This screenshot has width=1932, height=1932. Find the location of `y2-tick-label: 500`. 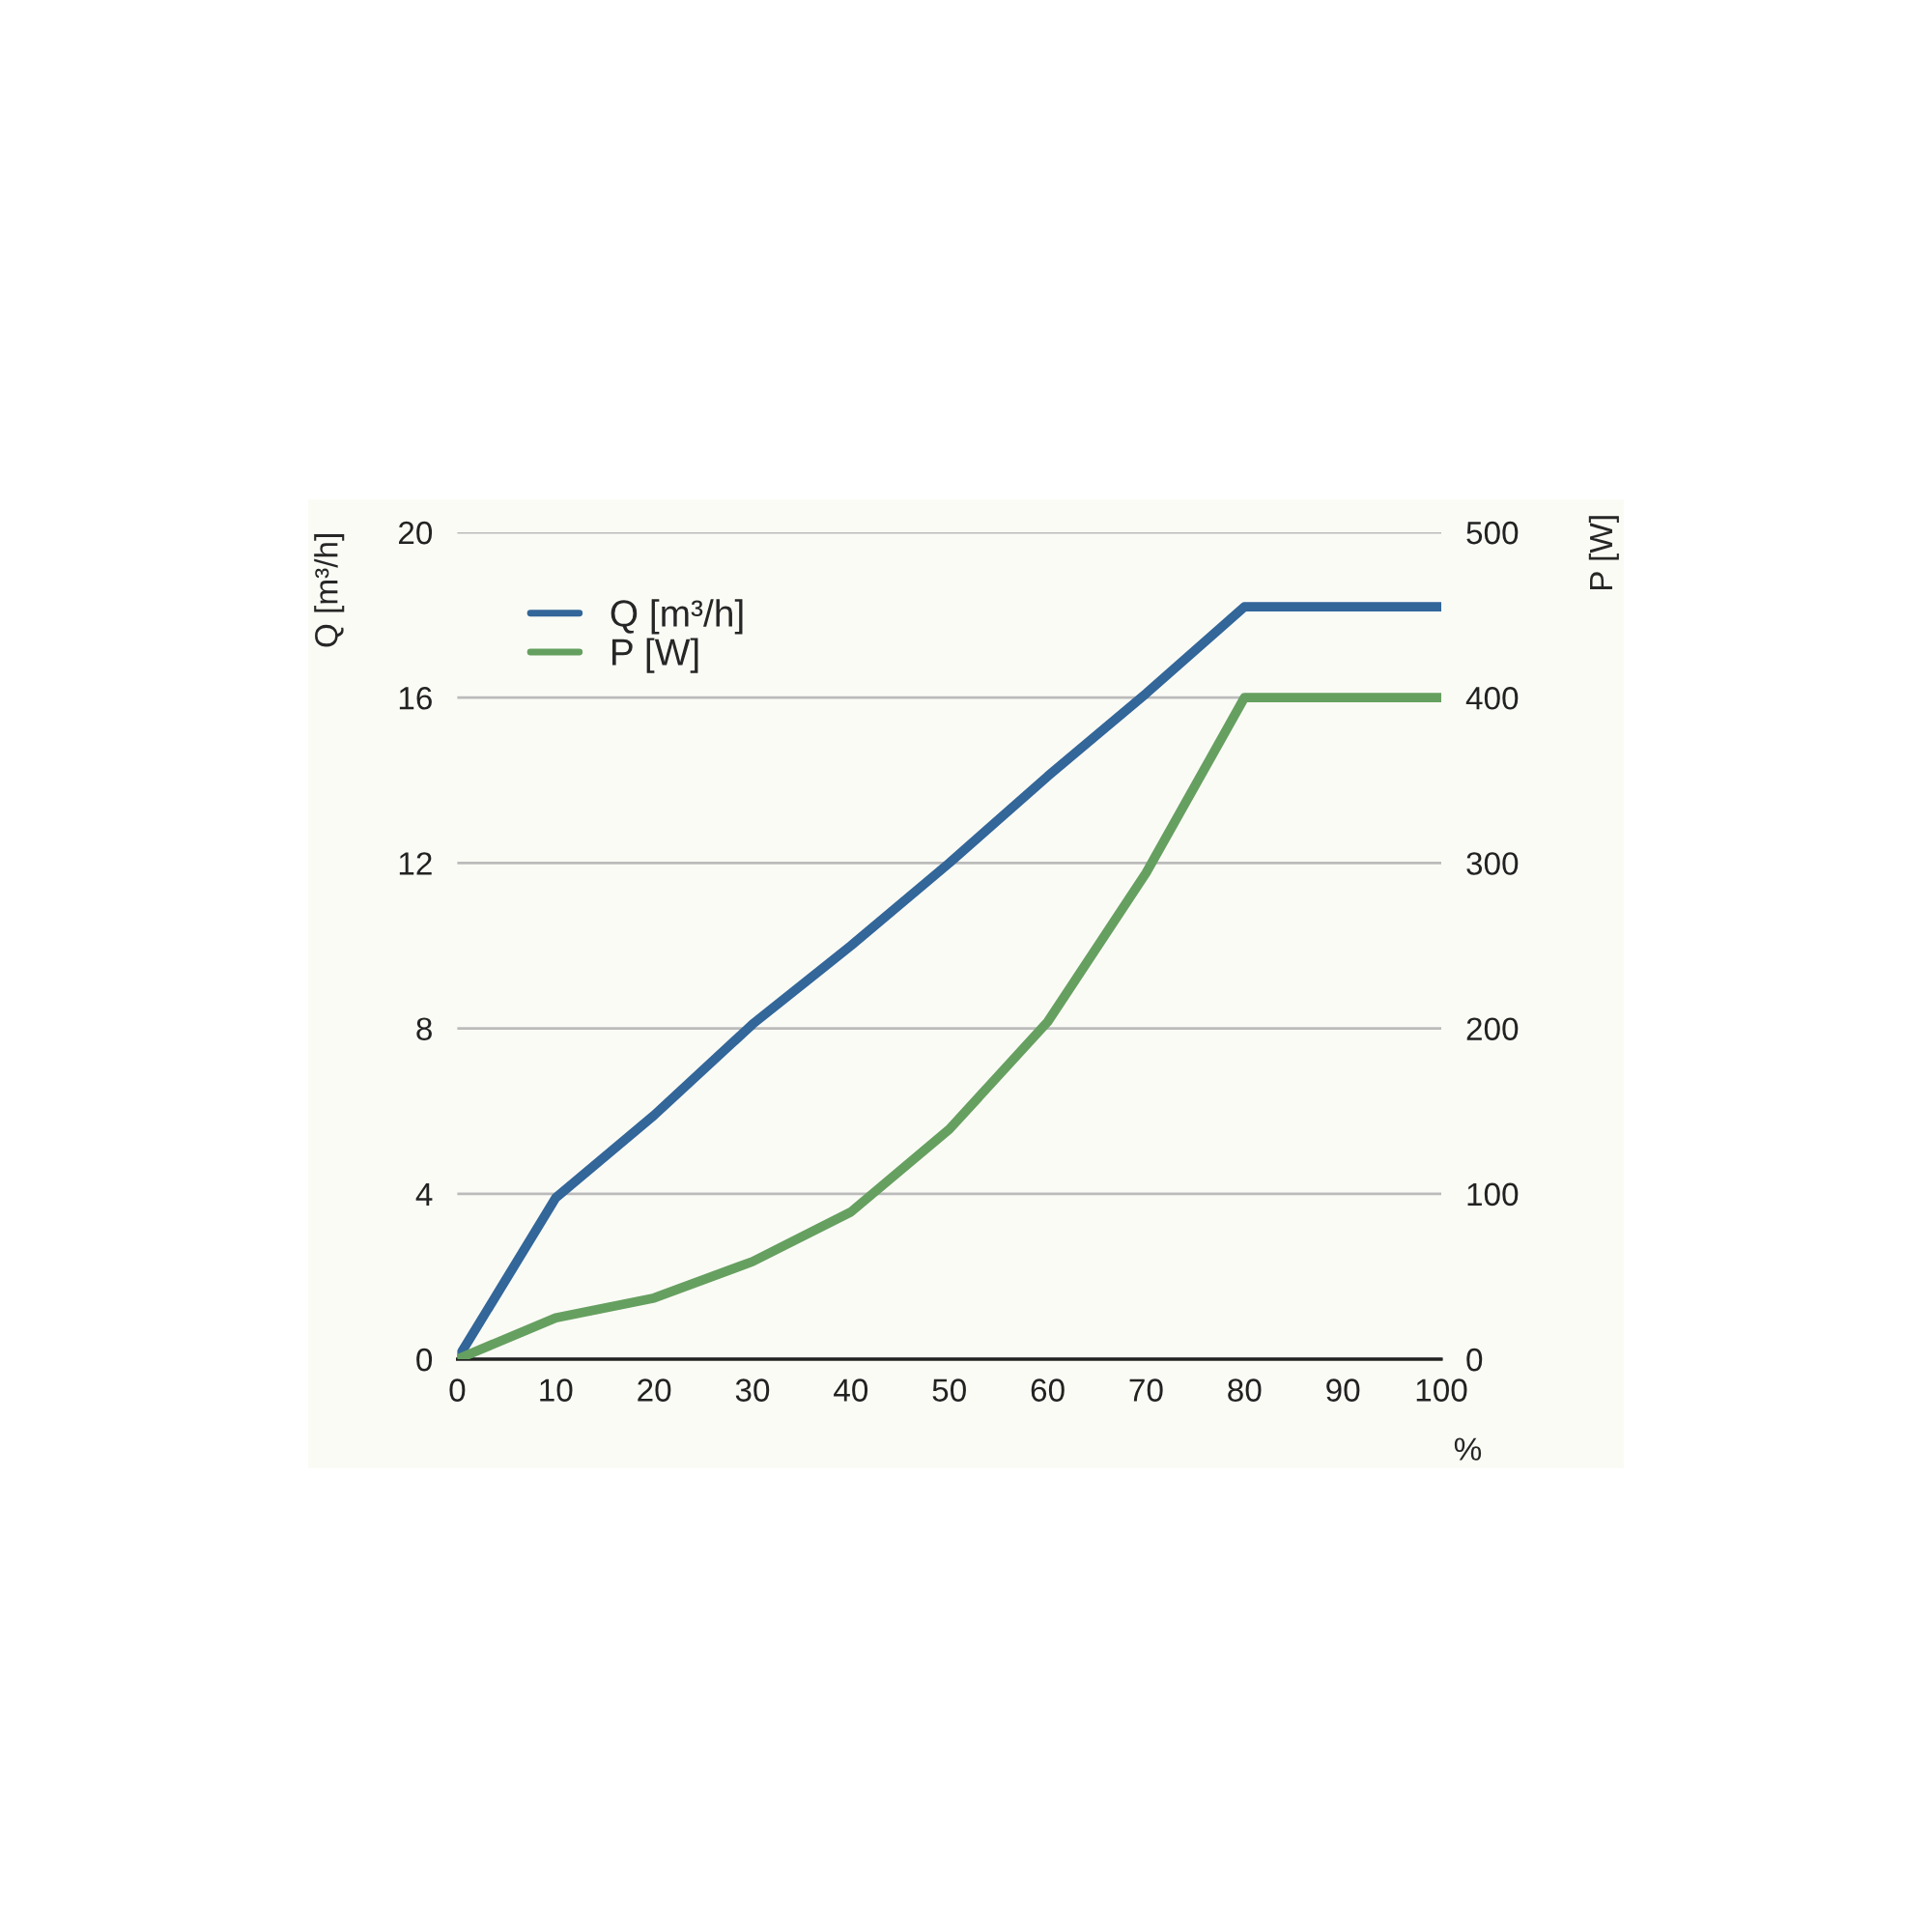

y2-tick-label: 500 is located at coordinates (1492, 533).